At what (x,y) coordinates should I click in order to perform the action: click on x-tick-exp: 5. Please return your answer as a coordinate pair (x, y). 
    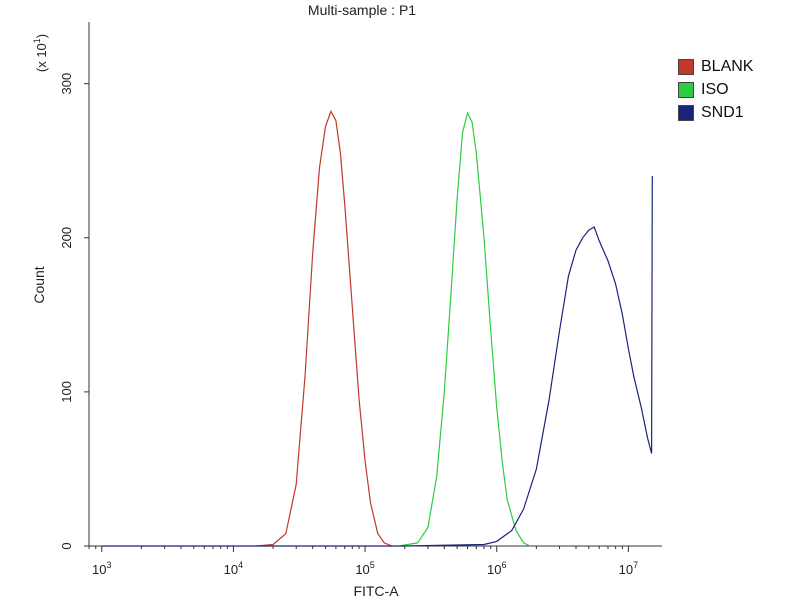
    Looking at the image, I should click on (372, 565).